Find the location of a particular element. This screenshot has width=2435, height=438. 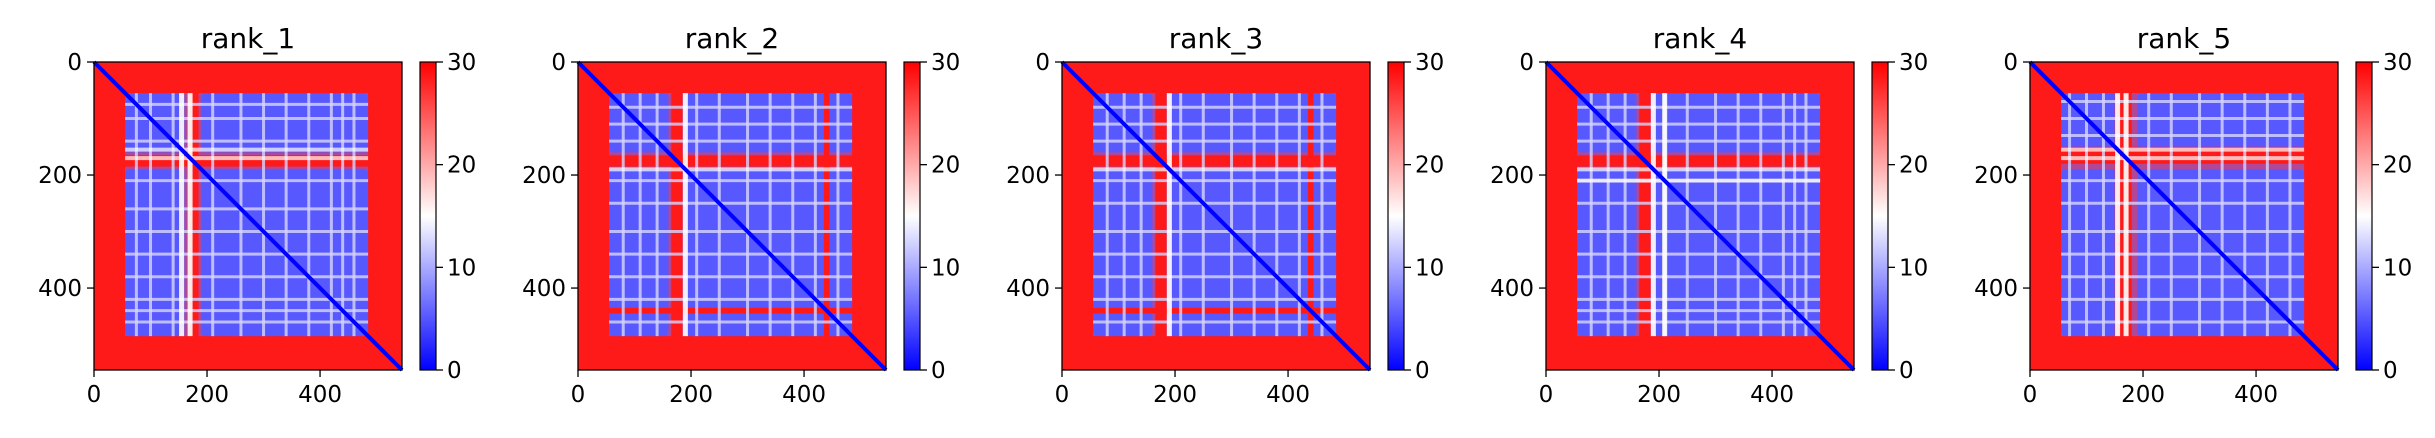

panel-title: rank_1 is located at coordinates (248, 38).